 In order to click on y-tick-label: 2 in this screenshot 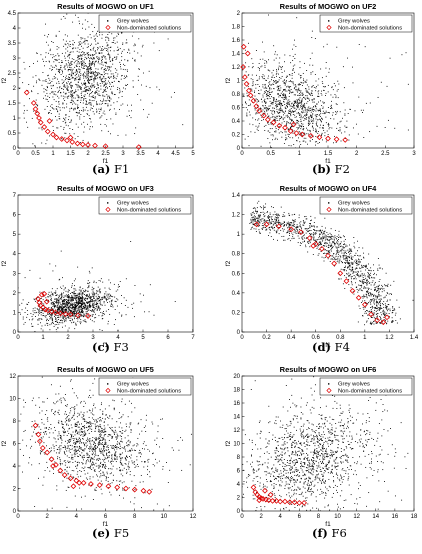, I will do `click(239, 14)`.